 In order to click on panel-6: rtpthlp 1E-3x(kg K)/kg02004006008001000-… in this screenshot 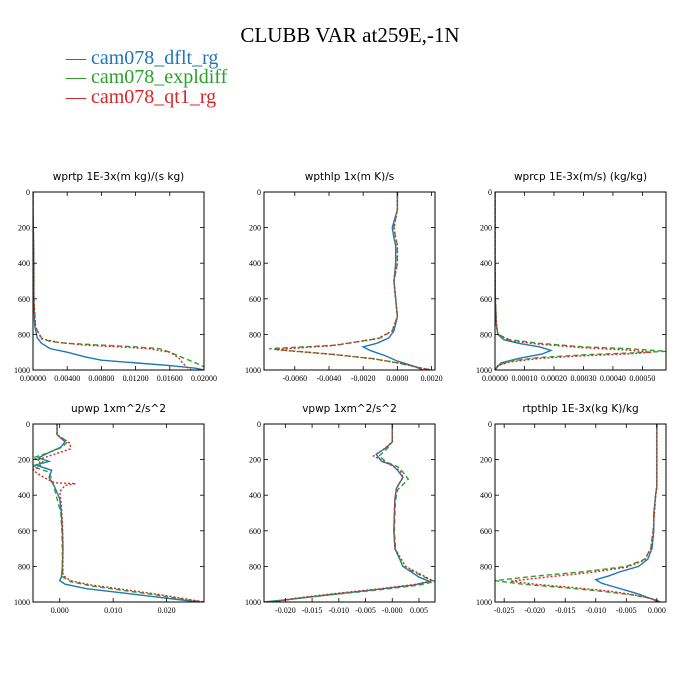, I will do `click(571, 509)`.